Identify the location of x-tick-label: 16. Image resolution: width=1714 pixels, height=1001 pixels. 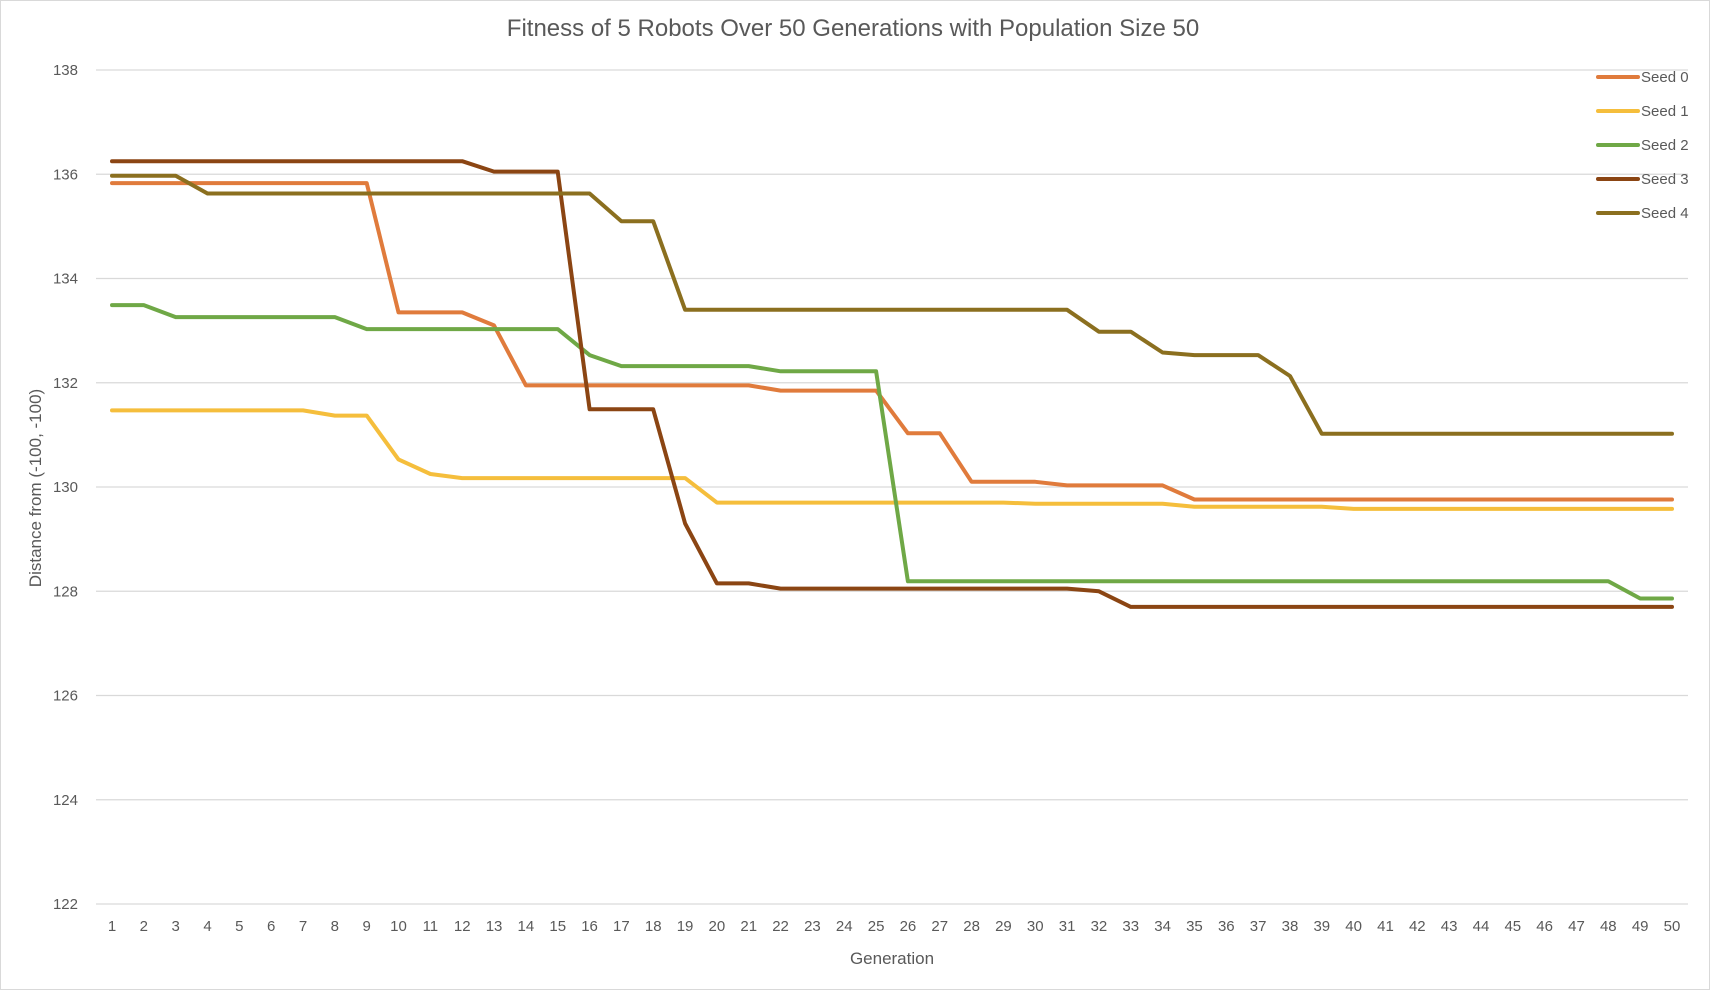
(589, 926).